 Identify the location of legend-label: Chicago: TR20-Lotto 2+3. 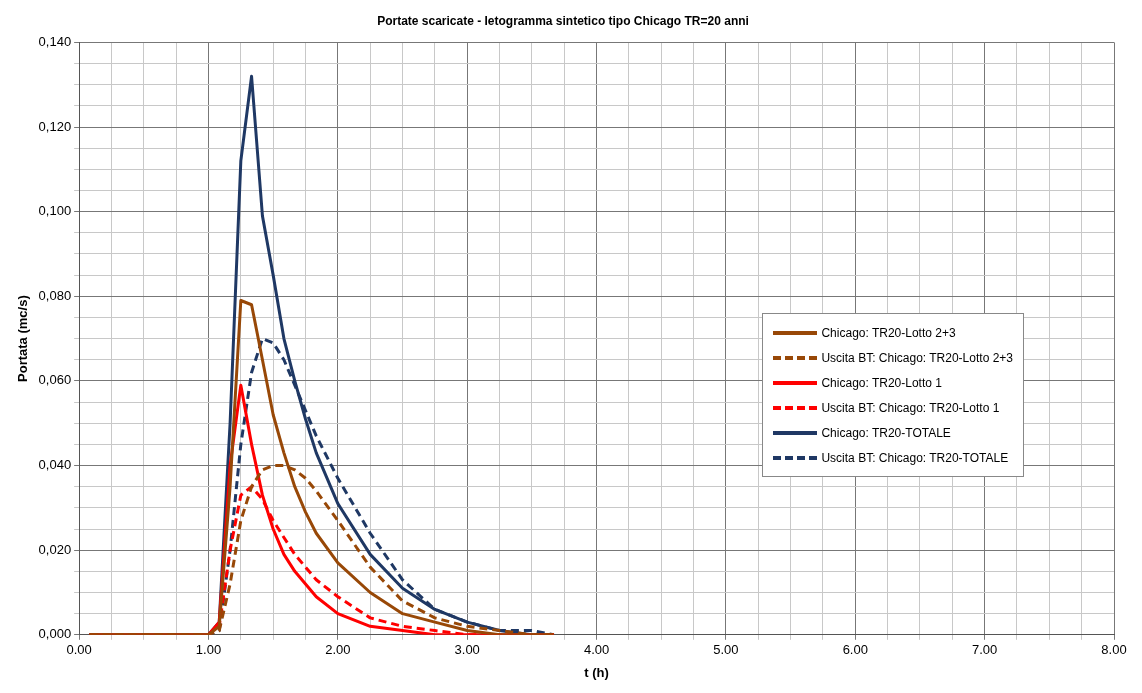
(888, 332).